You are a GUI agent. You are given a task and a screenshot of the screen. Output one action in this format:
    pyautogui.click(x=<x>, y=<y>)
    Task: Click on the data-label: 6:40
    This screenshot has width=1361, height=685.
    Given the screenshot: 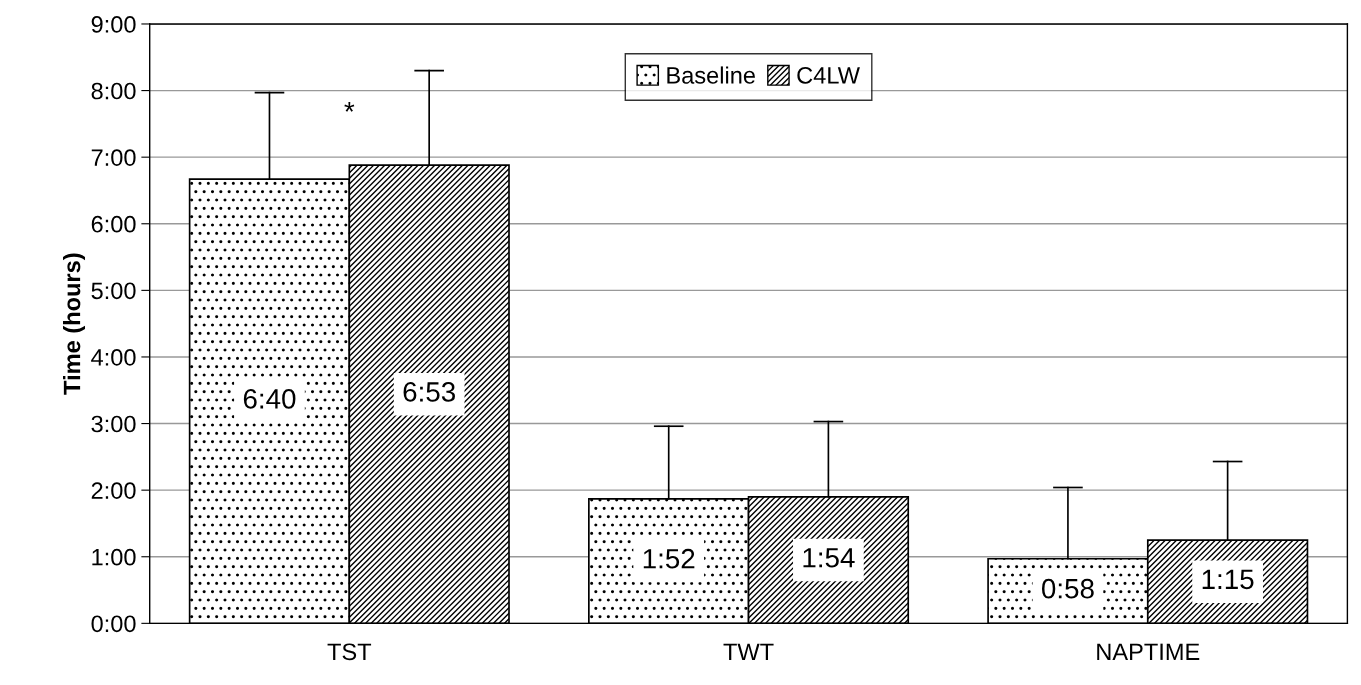 What is the action you would take?
    pyautogui.click(x=269, y=399)
    